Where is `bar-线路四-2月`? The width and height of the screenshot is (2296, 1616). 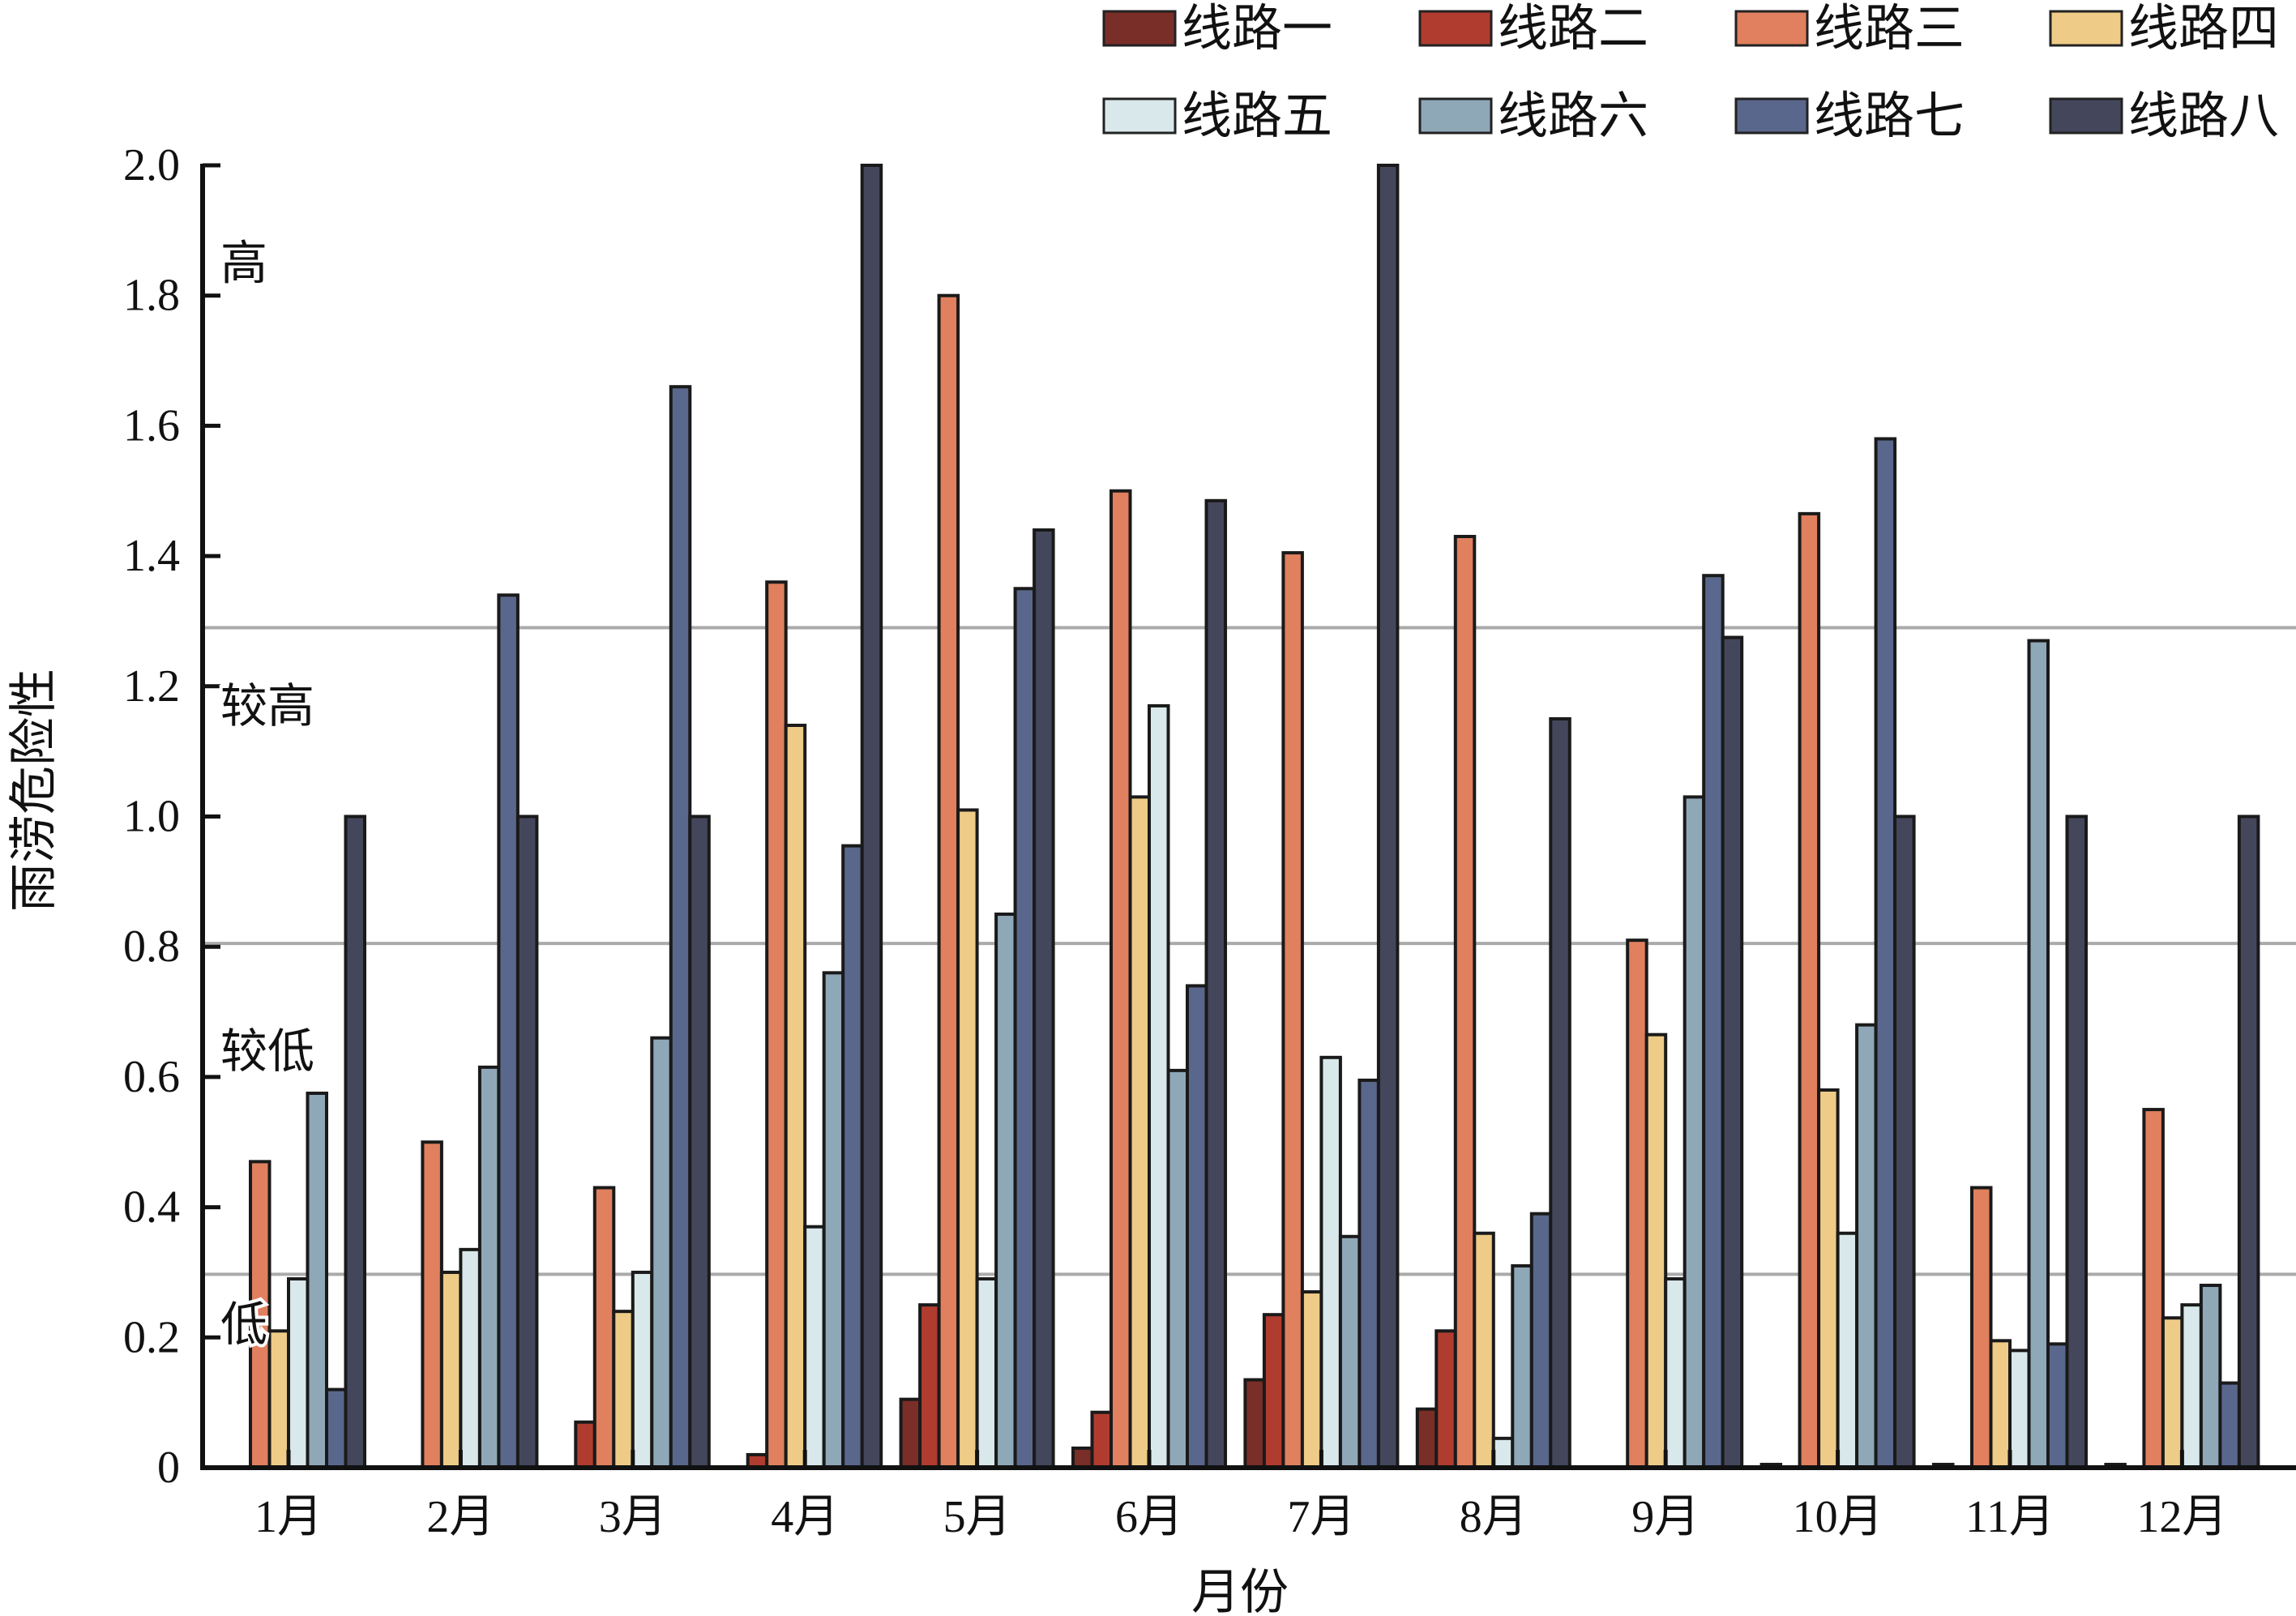 bar-线路四-2月 is located at coordinates (451, 1370).